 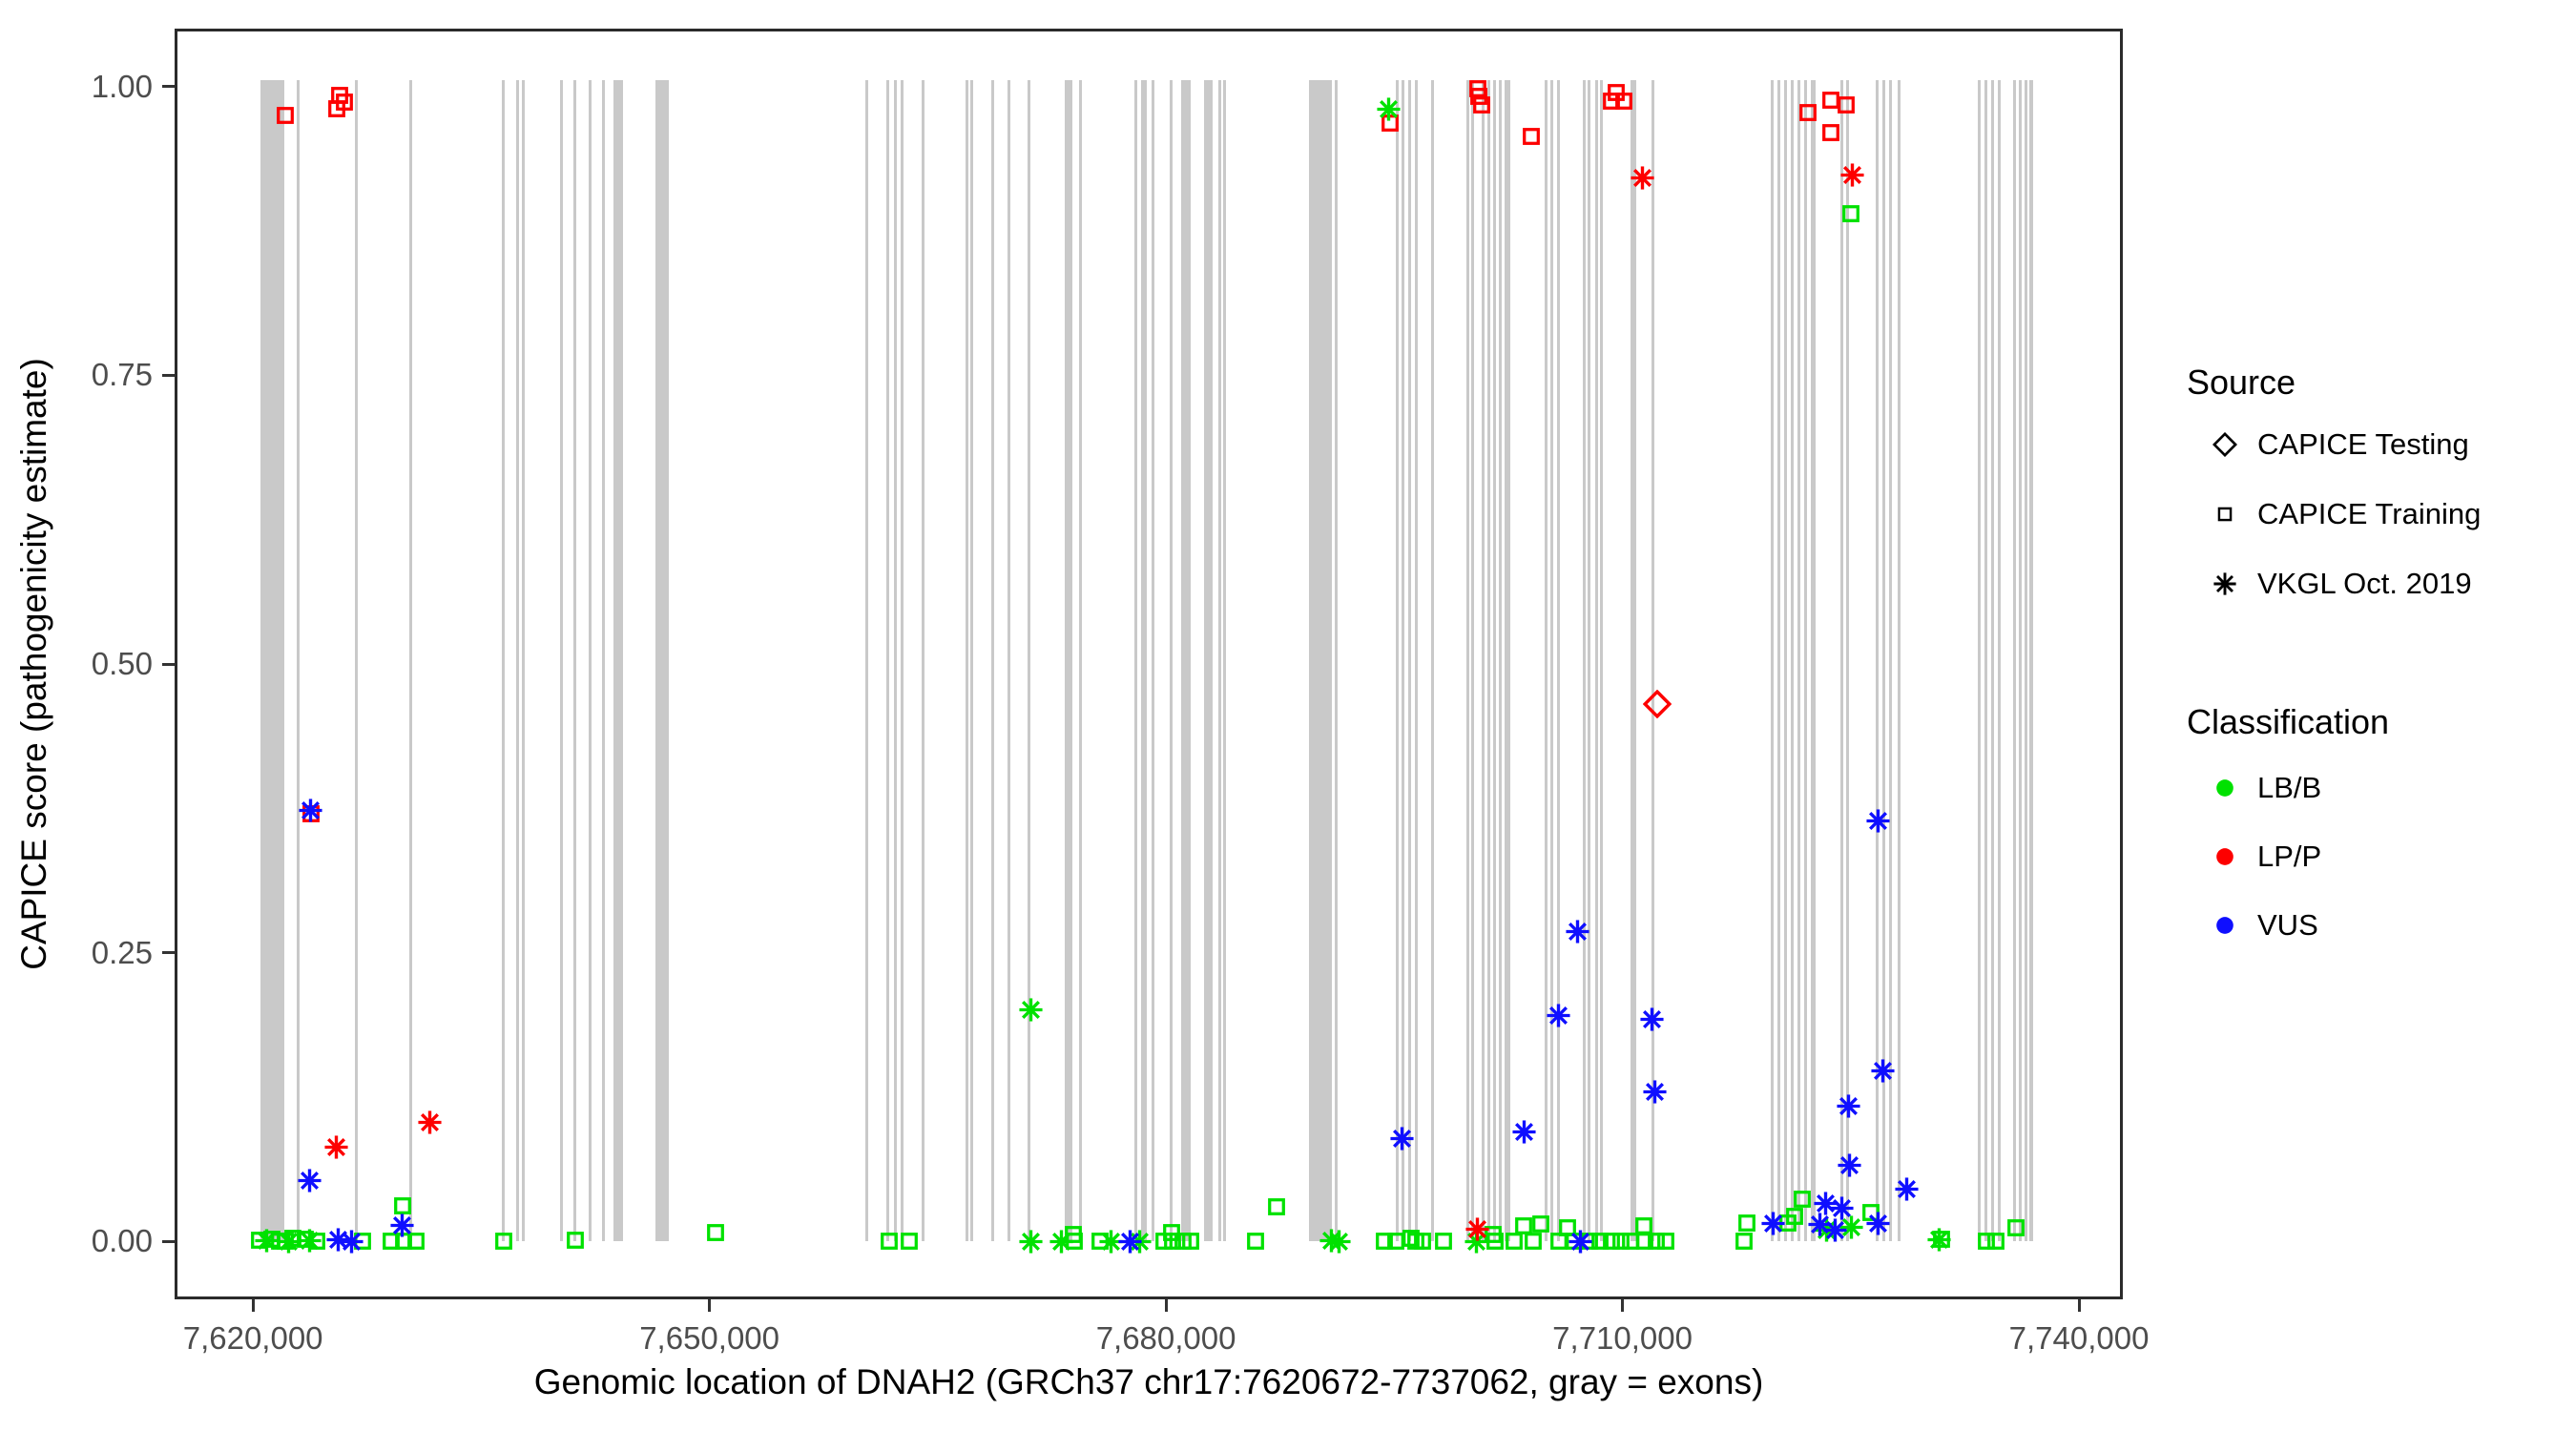 I want to click on legend-item-capice-testing: CAPICE Testing, so click(x=2336, y=444).